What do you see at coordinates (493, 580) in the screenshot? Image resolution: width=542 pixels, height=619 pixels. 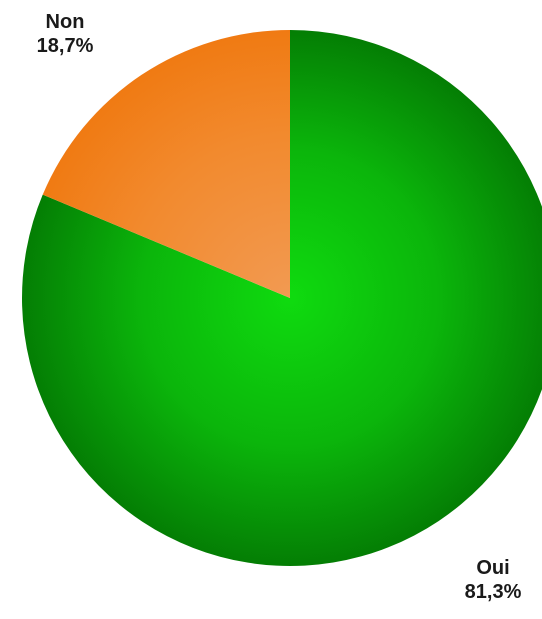 I see `slice-label-oui: Oui 81,3%` at bounding box center [493, 580].